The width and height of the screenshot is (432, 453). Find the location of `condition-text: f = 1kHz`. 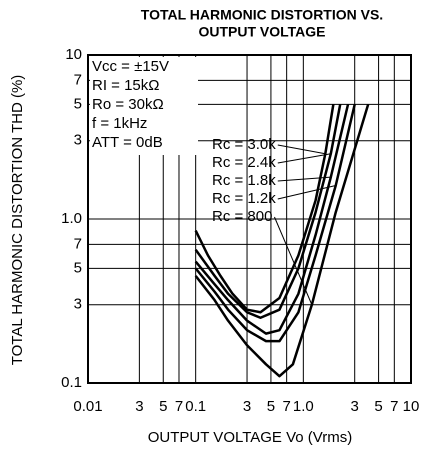

condition-text: f = 1kHz is located at coordinates (119, 123).